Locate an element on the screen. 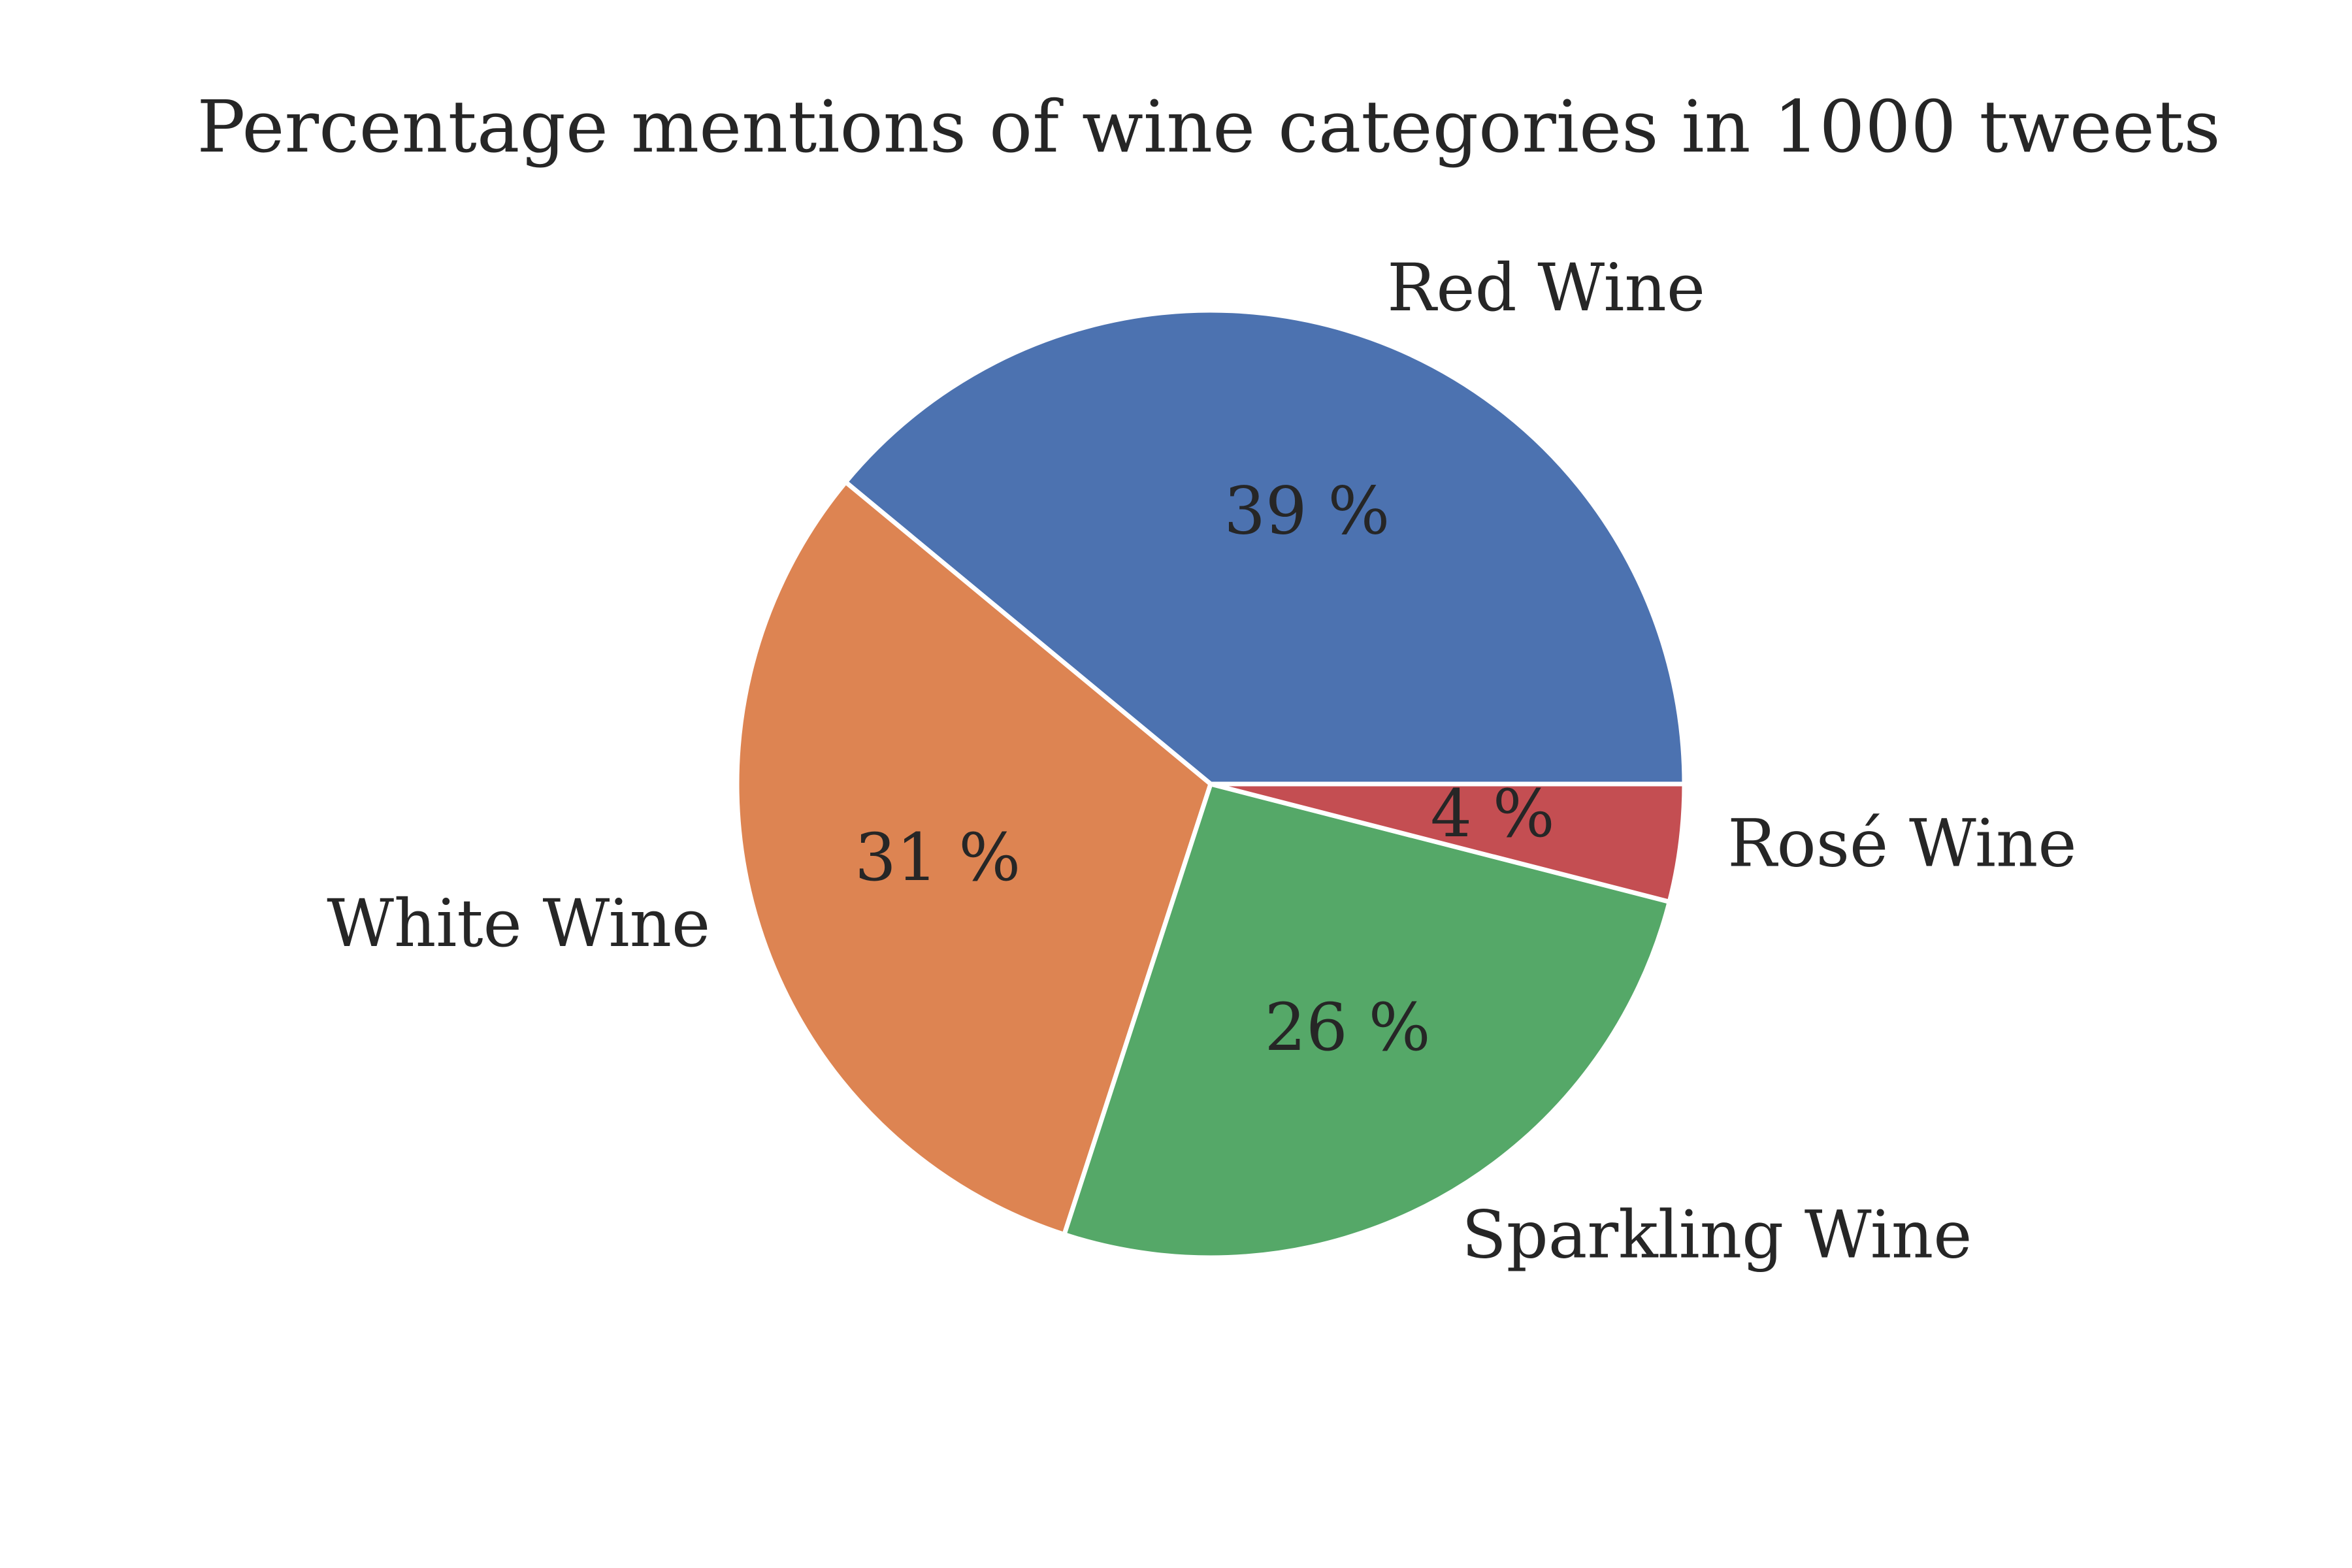 Image resolution: width=2352 pixels, height=1568 pixels. slice-label-rose-wine: Rosé Wine is located at coordinates (1901, 844).